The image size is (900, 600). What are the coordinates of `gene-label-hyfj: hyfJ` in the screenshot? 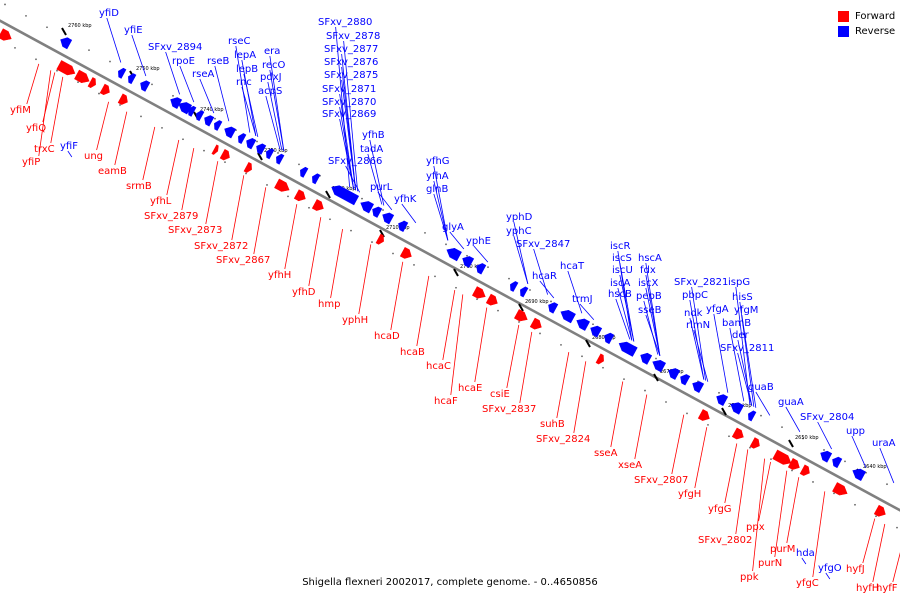 It's located at (855, 569).